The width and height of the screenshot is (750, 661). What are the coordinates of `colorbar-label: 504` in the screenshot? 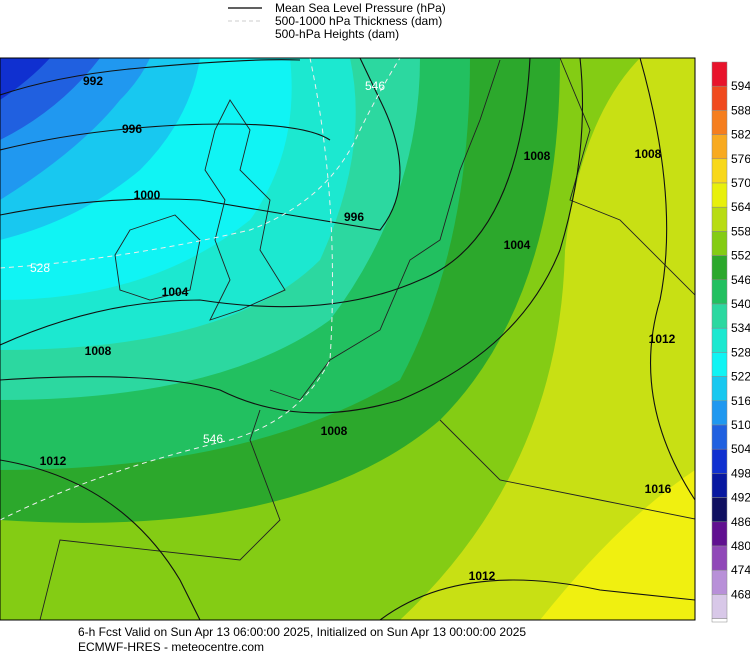 It's located at (740, 449).